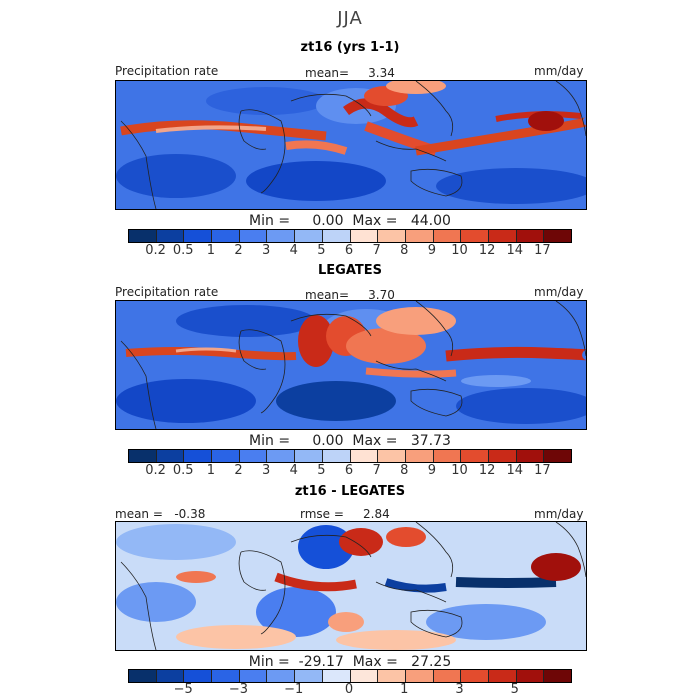 Image resolution: width=700 pixels, height=700 pixels. What do you see at coordinates (238, 689) in the screenshot?
I see `colorbar-tick-label: −3` at bounding box center [238, 689].